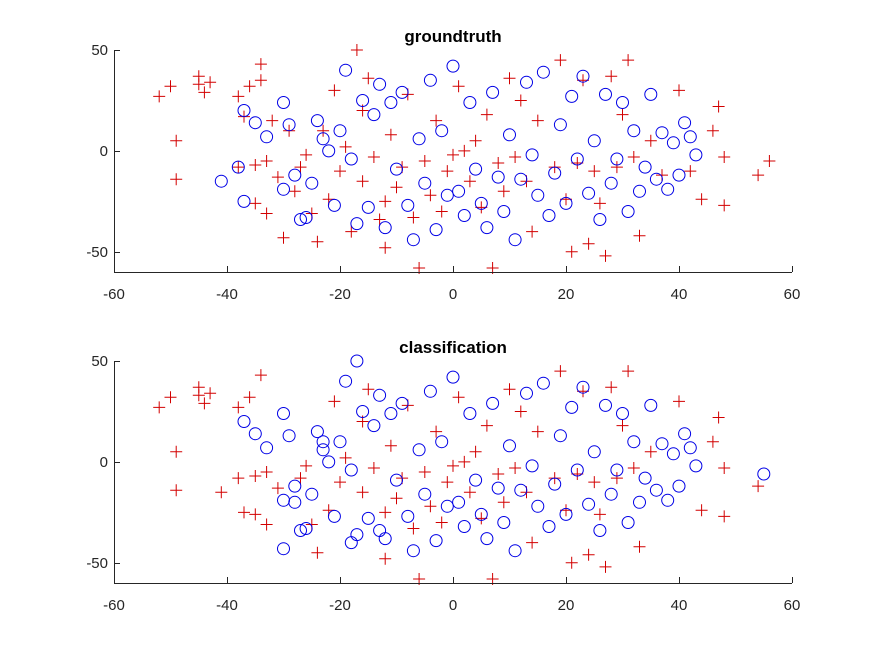  What do you see at coordinates (453, 347) in the screenshot?
I see `chart-title: classification` at bounding box center [453, 347].